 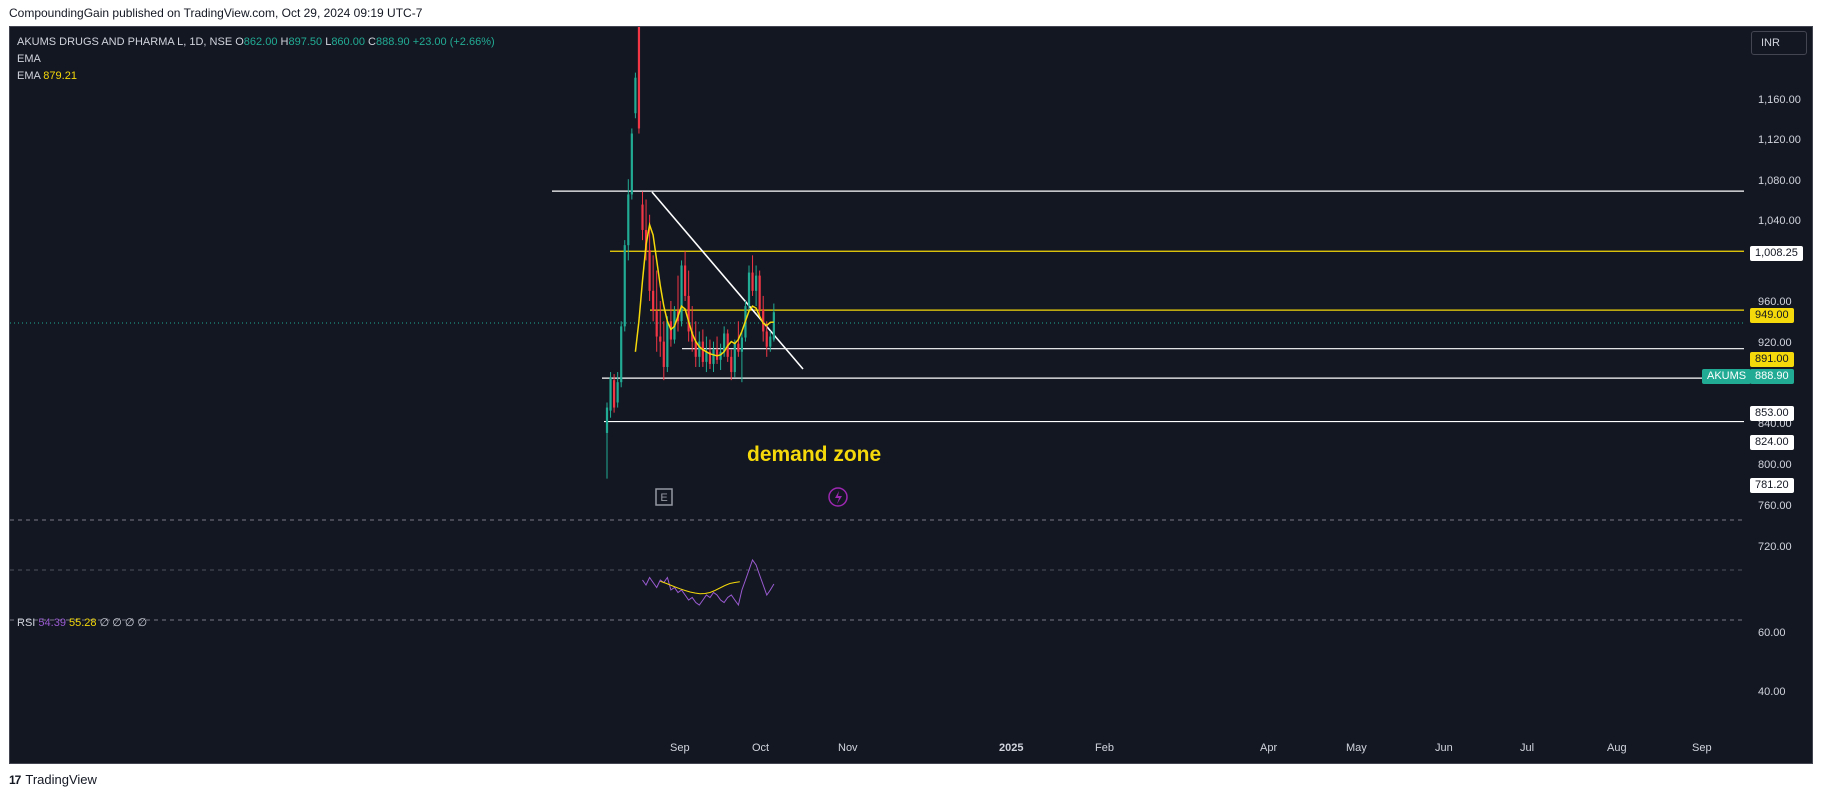 What do you see at coordinates (1775, 343) in the screenshot?
I see `price-label: 920.00` at bounding box center [1775, 343].